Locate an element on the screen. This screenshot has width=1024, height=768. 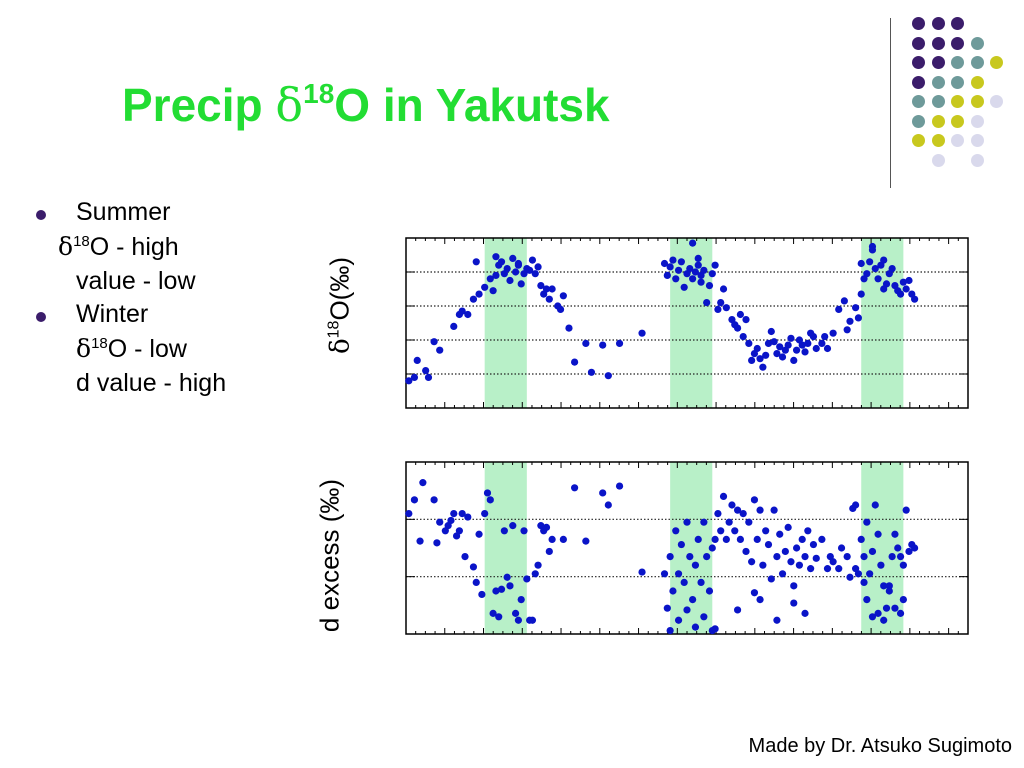
sub-bullet-text: O - high is located at coordinates (134, 246).